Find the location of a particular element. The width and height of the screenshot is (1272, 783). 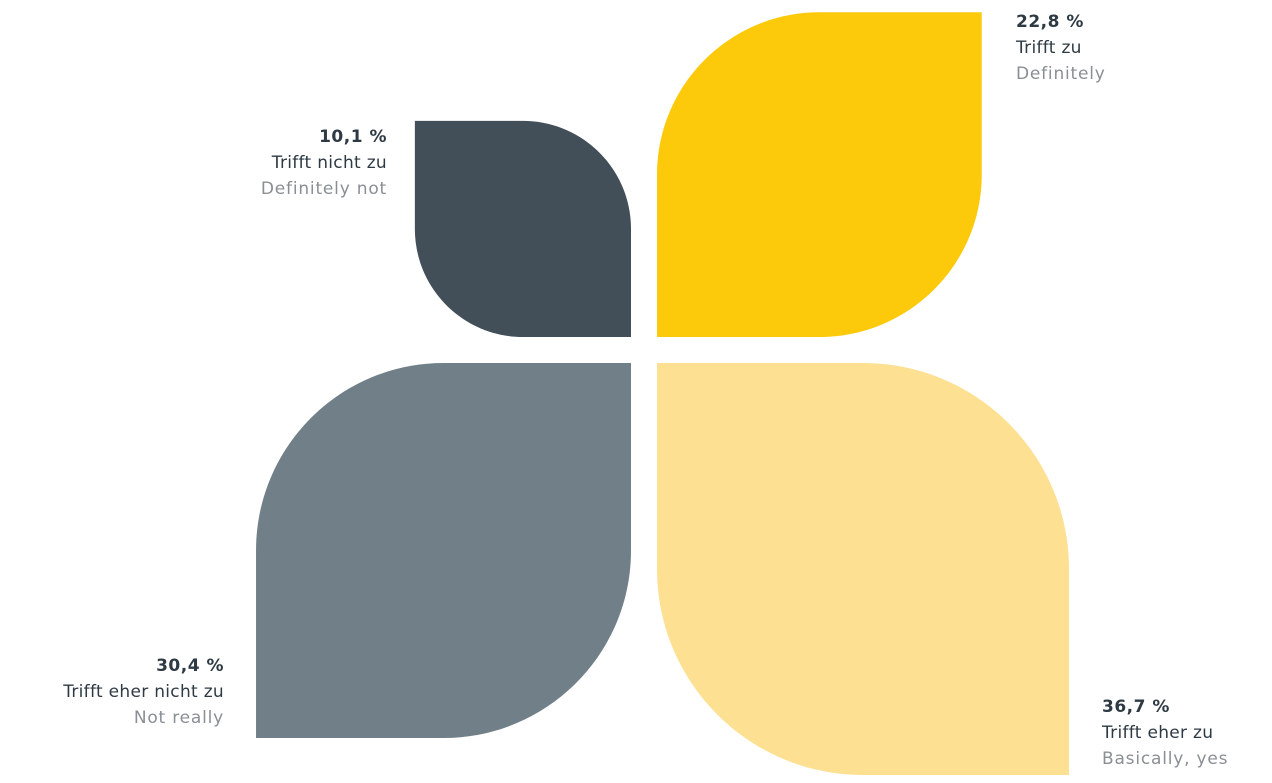

german-label-definitely-not: Trifft nicht zu is located at coordinates (329, 163).